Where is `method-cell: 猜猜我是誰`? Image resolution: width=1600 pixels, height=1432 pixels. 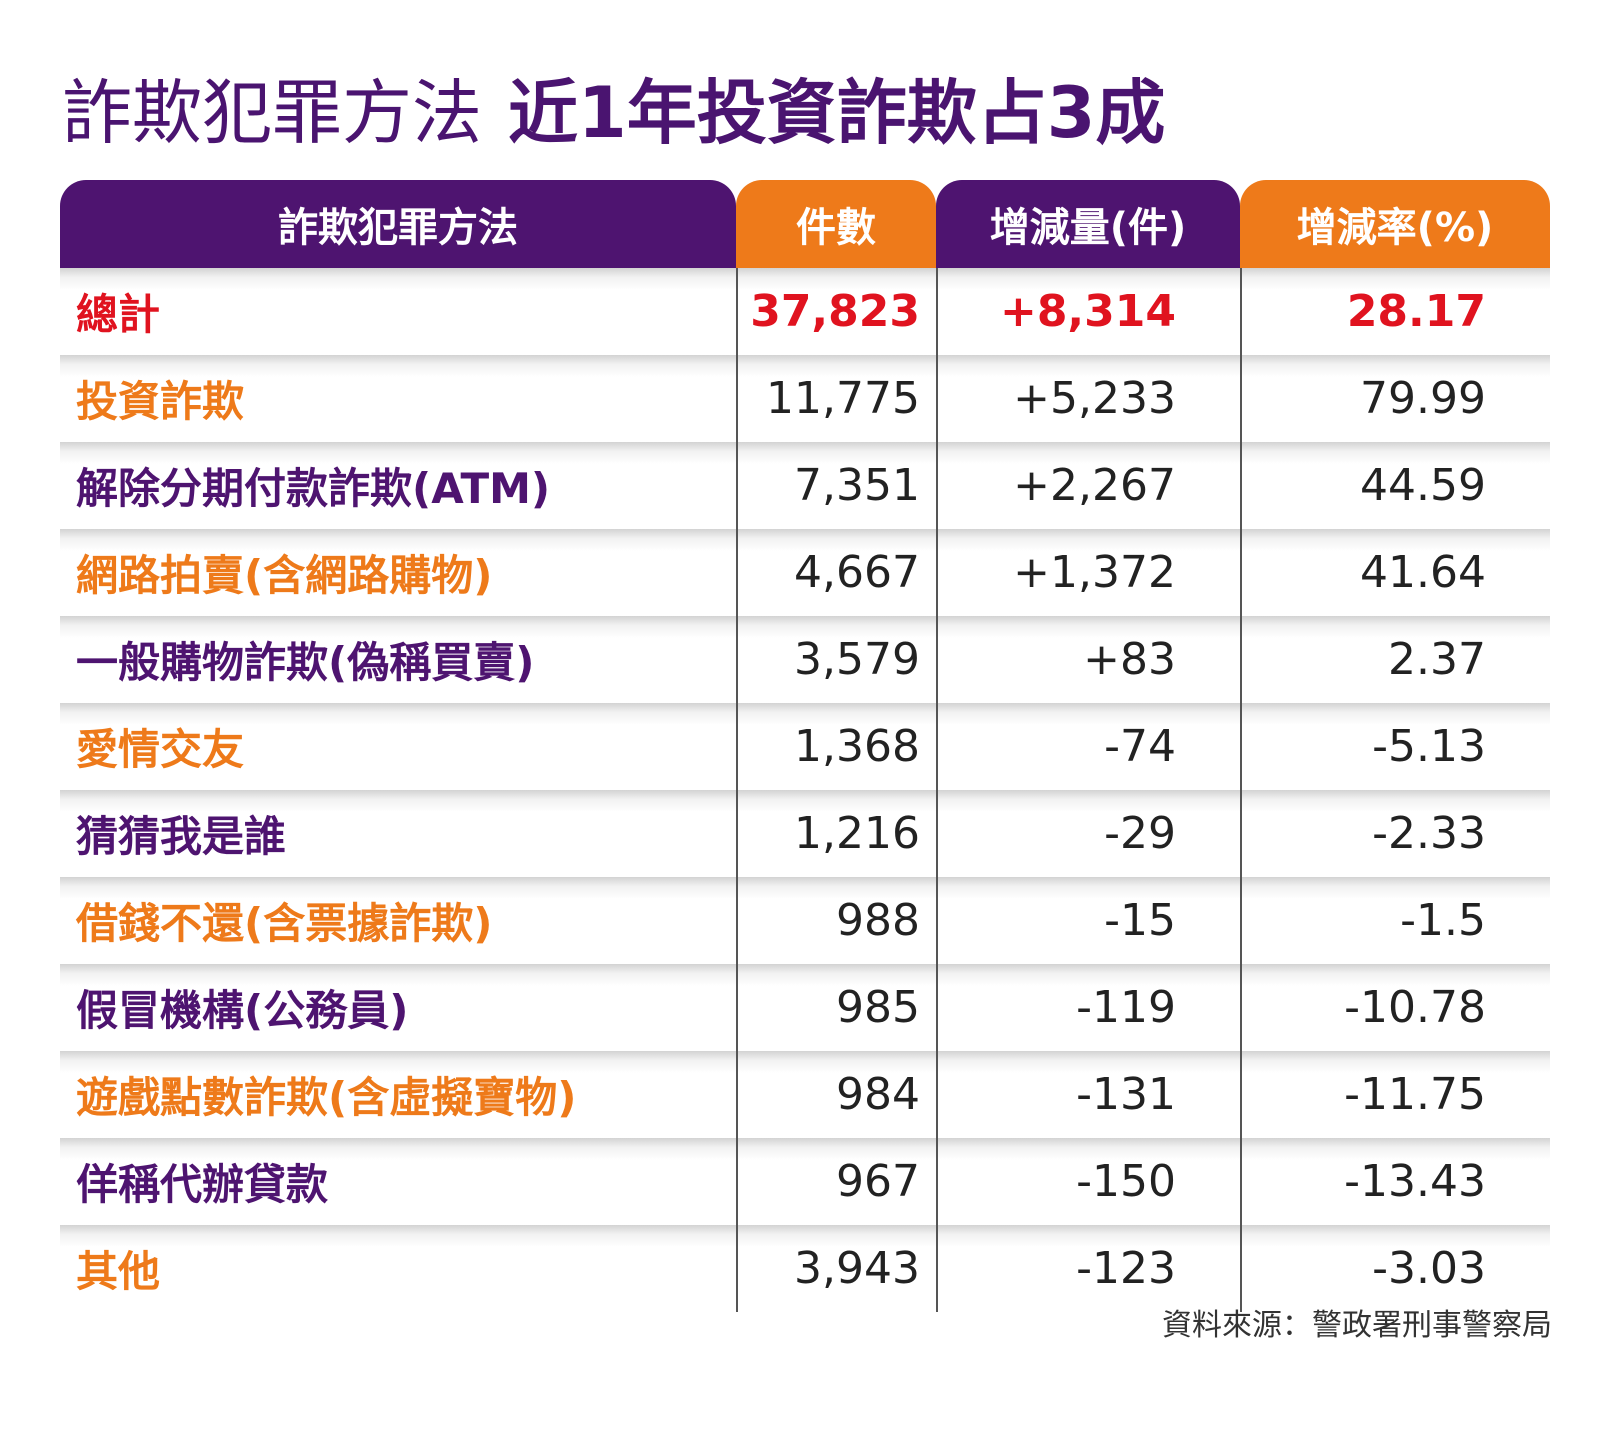 method-cell: 猜猜我是誰 is located at coordinates (181, 836).